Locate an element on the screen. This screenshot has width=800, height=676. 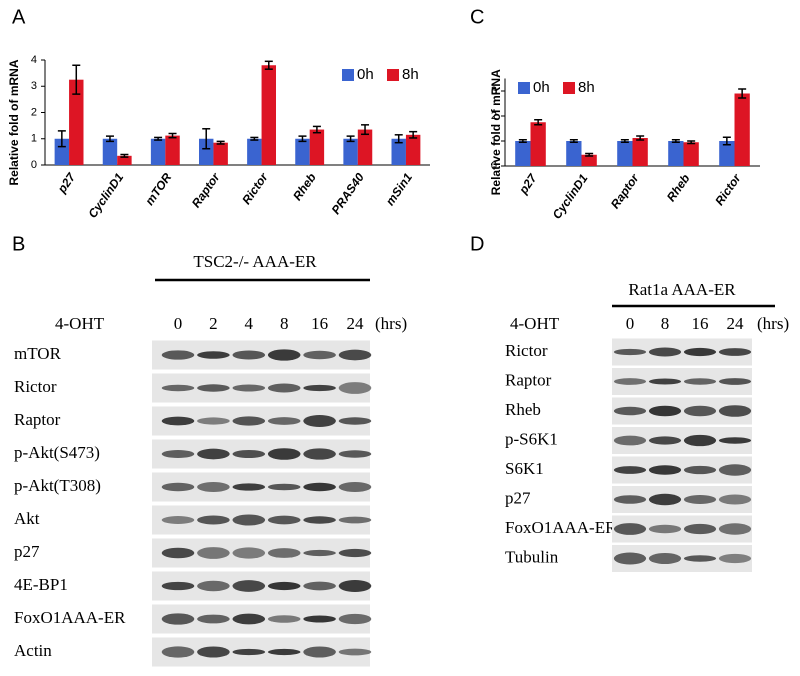
row-label: 4E-BP1 is located at coordinates (41, 584).